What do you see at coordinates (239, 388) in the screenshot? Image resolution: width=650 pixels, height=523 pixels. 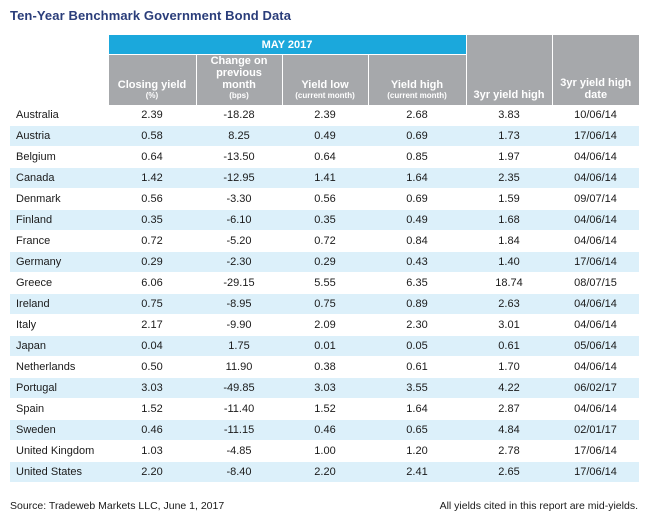 I see `change-cell: -49.85` at bounding box center [239, 388].